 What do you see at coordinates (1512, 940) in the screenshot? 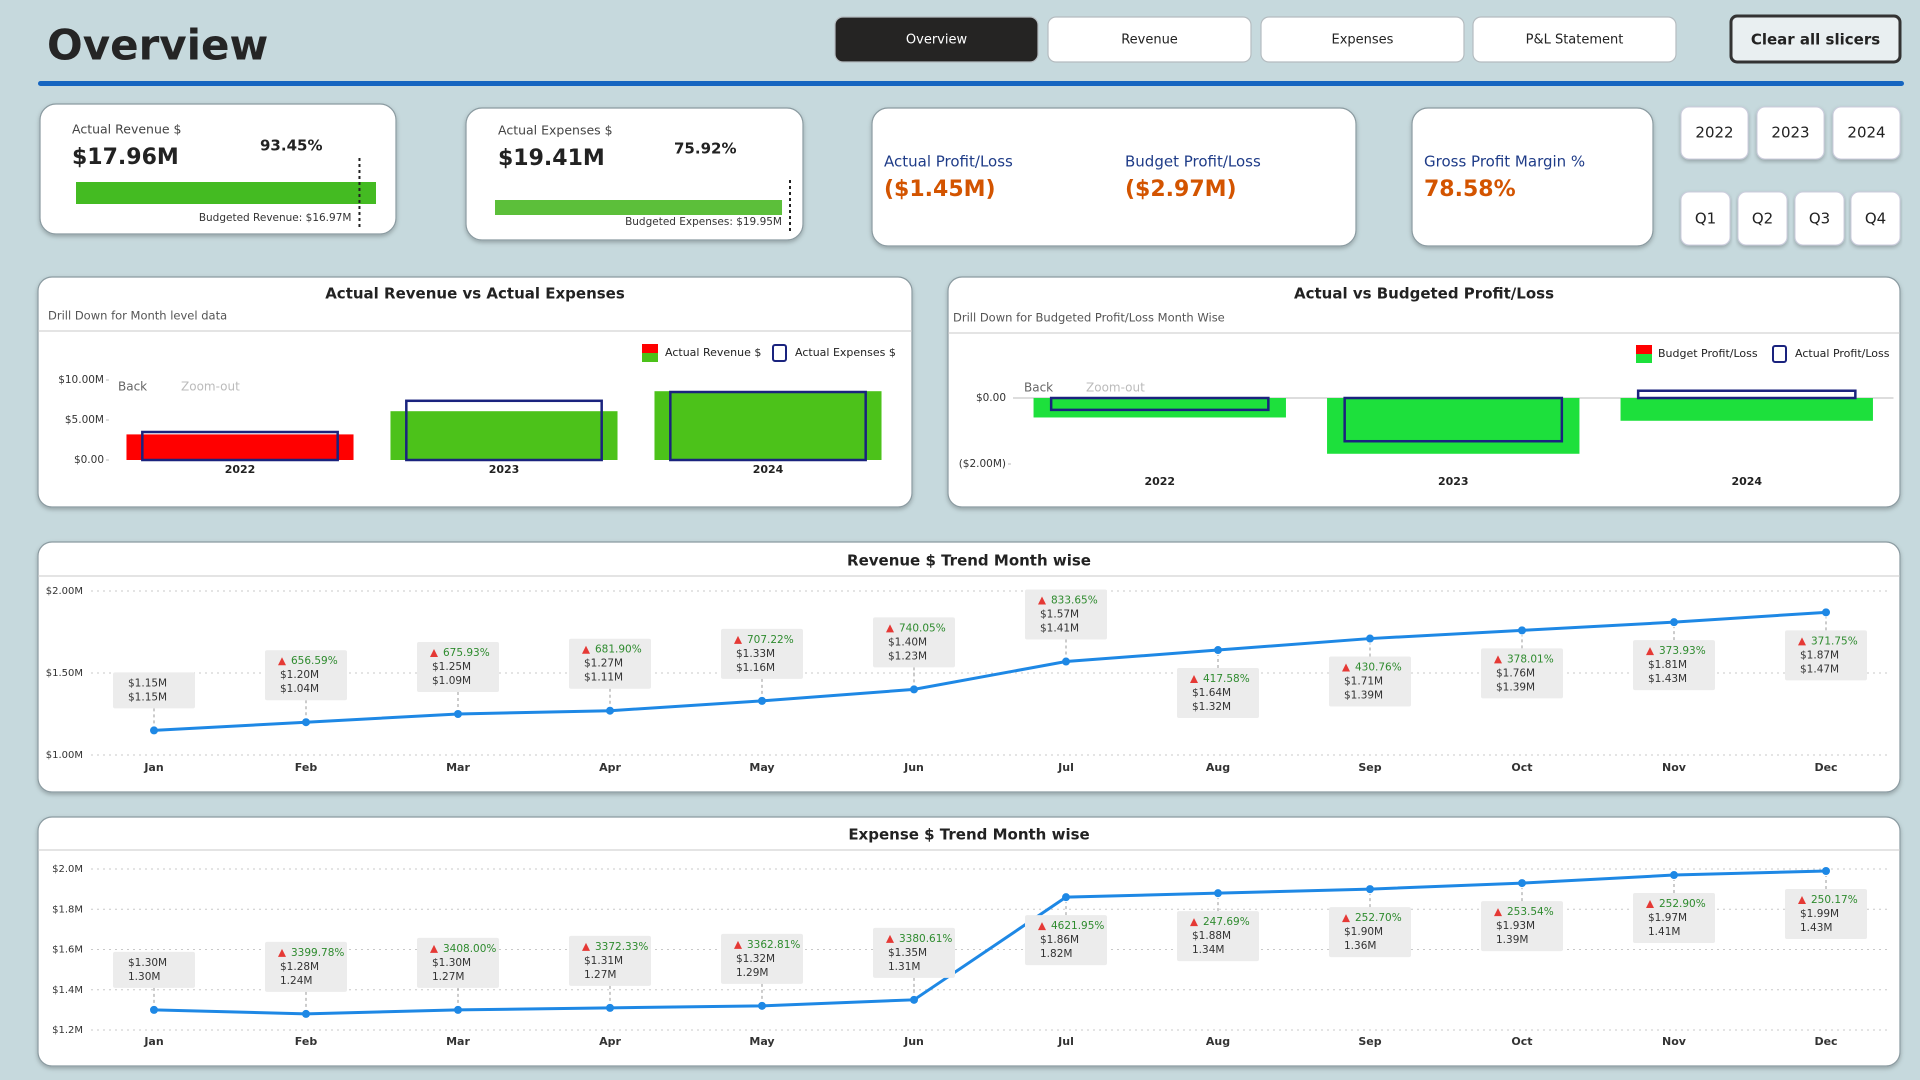
I see `secondary-label: 1.39M` at bounding box center [1512, 940].